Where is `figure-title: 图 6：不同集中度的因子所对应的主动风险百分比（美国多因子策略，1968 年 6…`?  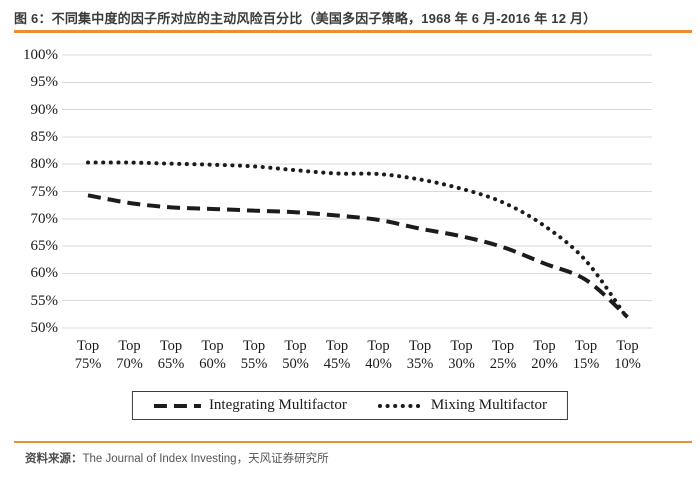 figure-title: 图 6：不同集中度的因子所对应的主动风险百分比（美国多因子策略，1968 年 6… is located at coordinates (305, 18).